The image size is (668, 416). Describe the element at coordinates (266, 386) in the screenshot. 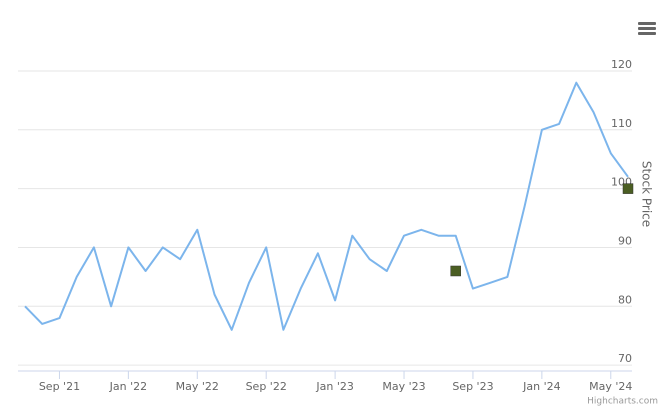

I see `x-tick-label: Sep '22` at that location.